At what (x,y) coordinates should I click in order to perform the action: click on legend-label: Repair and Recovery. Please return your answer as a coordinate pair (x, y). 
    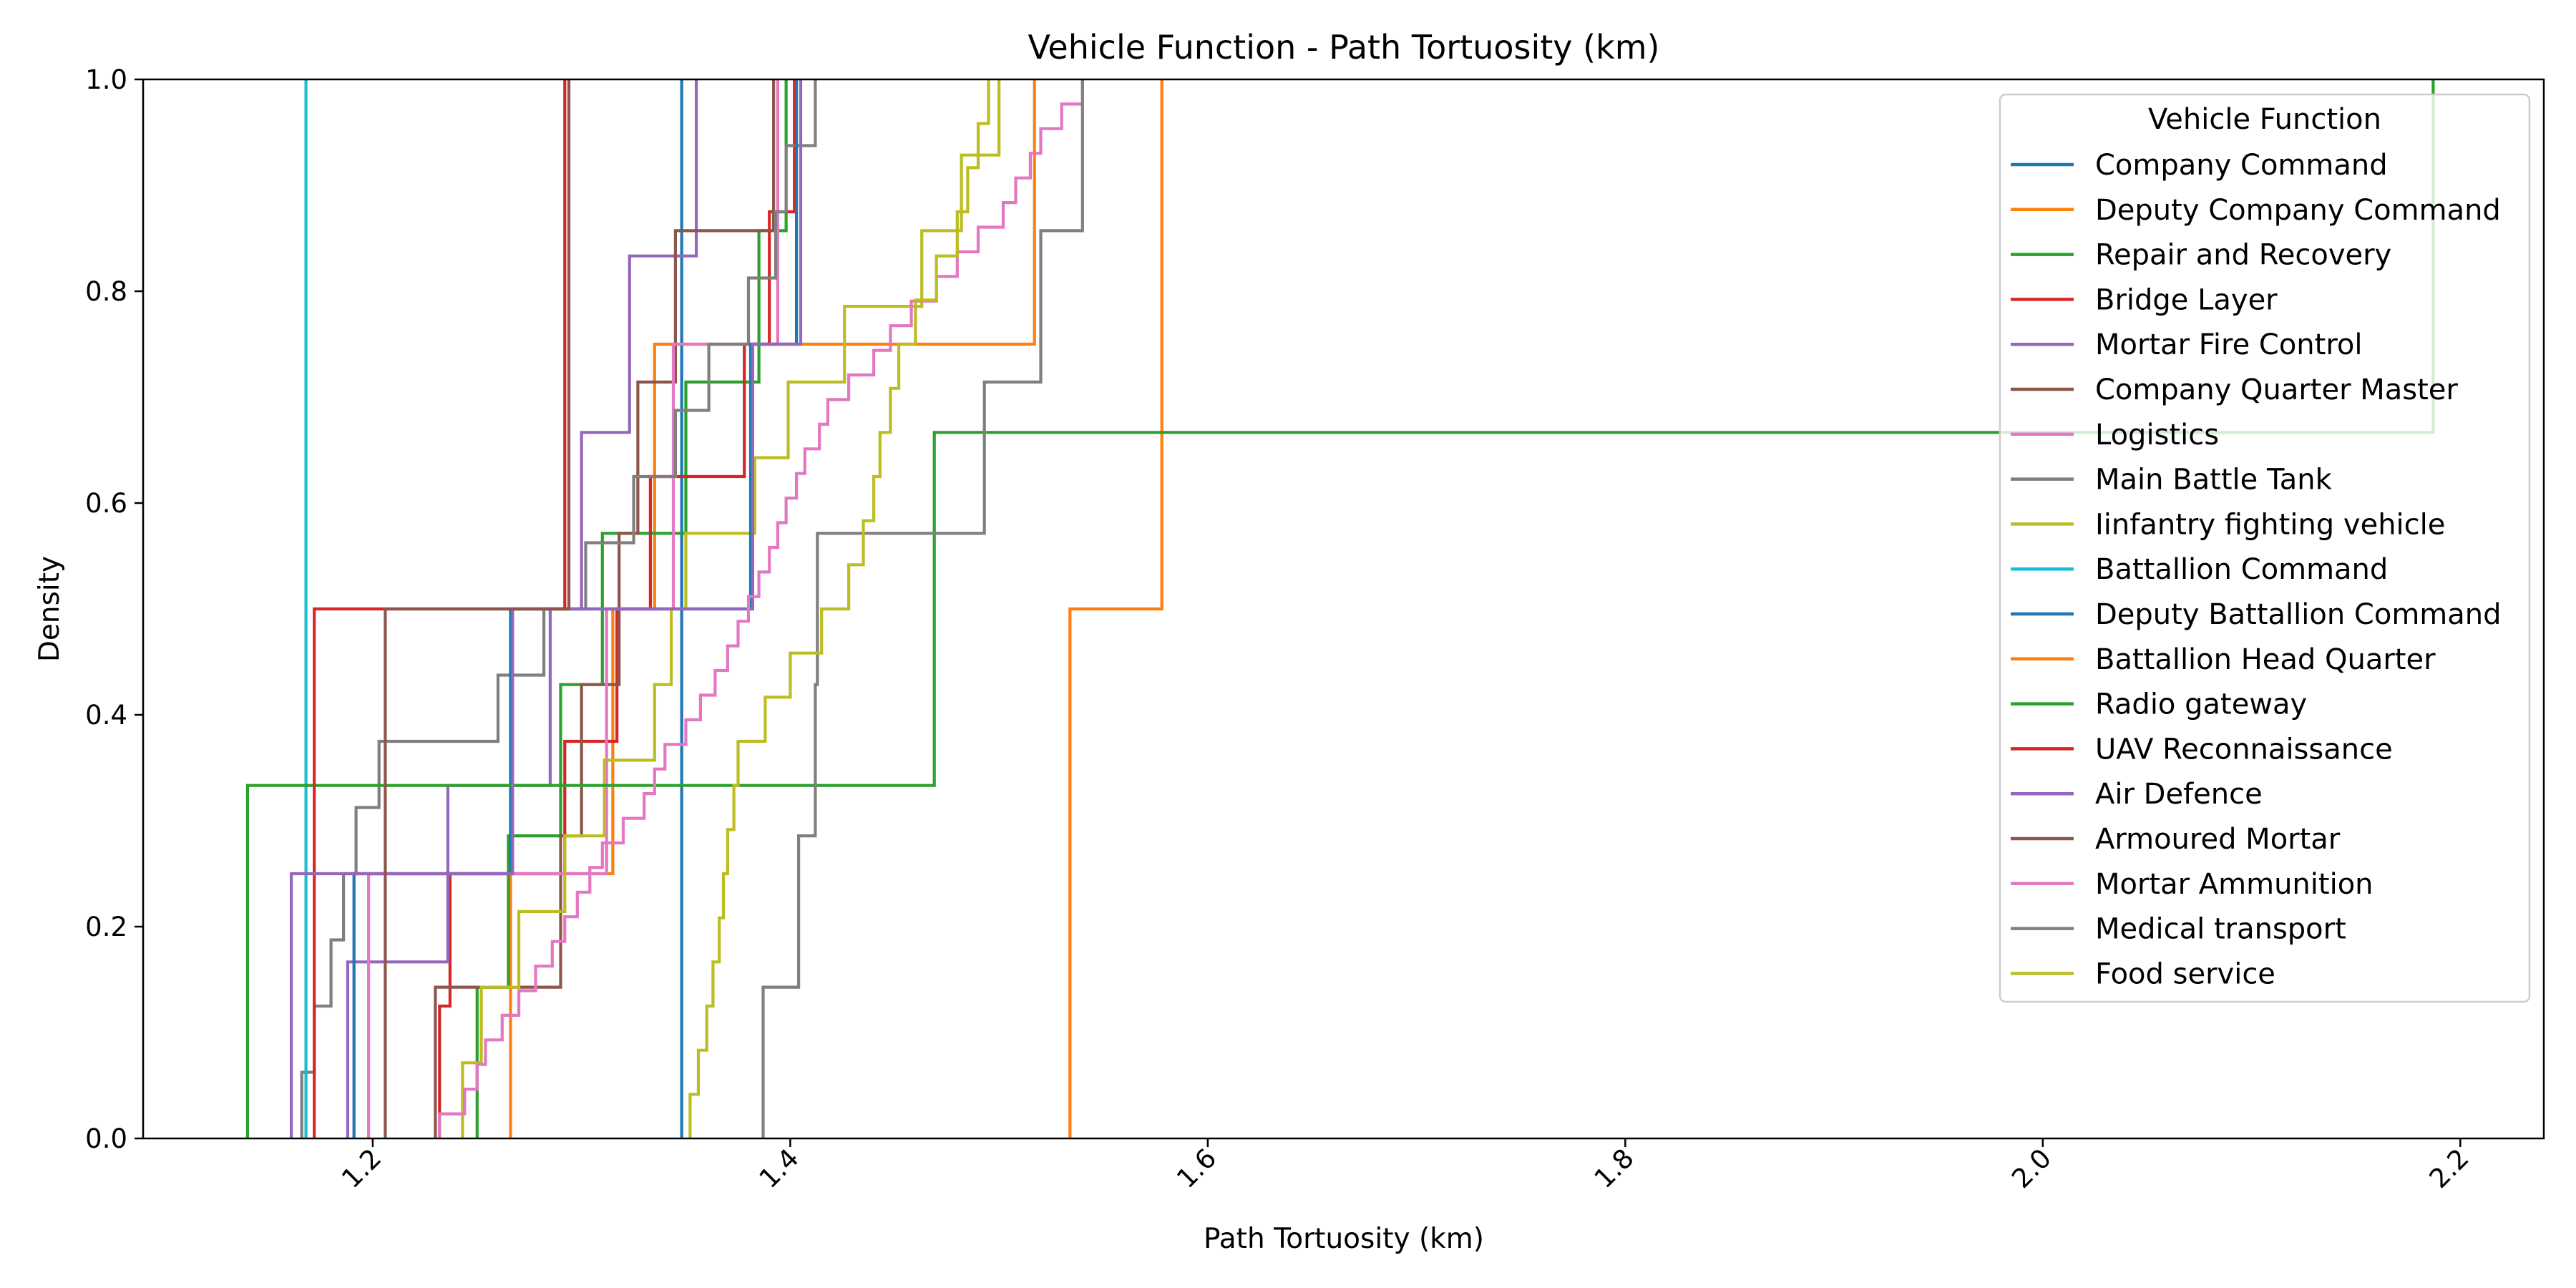
    Looking at the image, I should click on (2243, 255).